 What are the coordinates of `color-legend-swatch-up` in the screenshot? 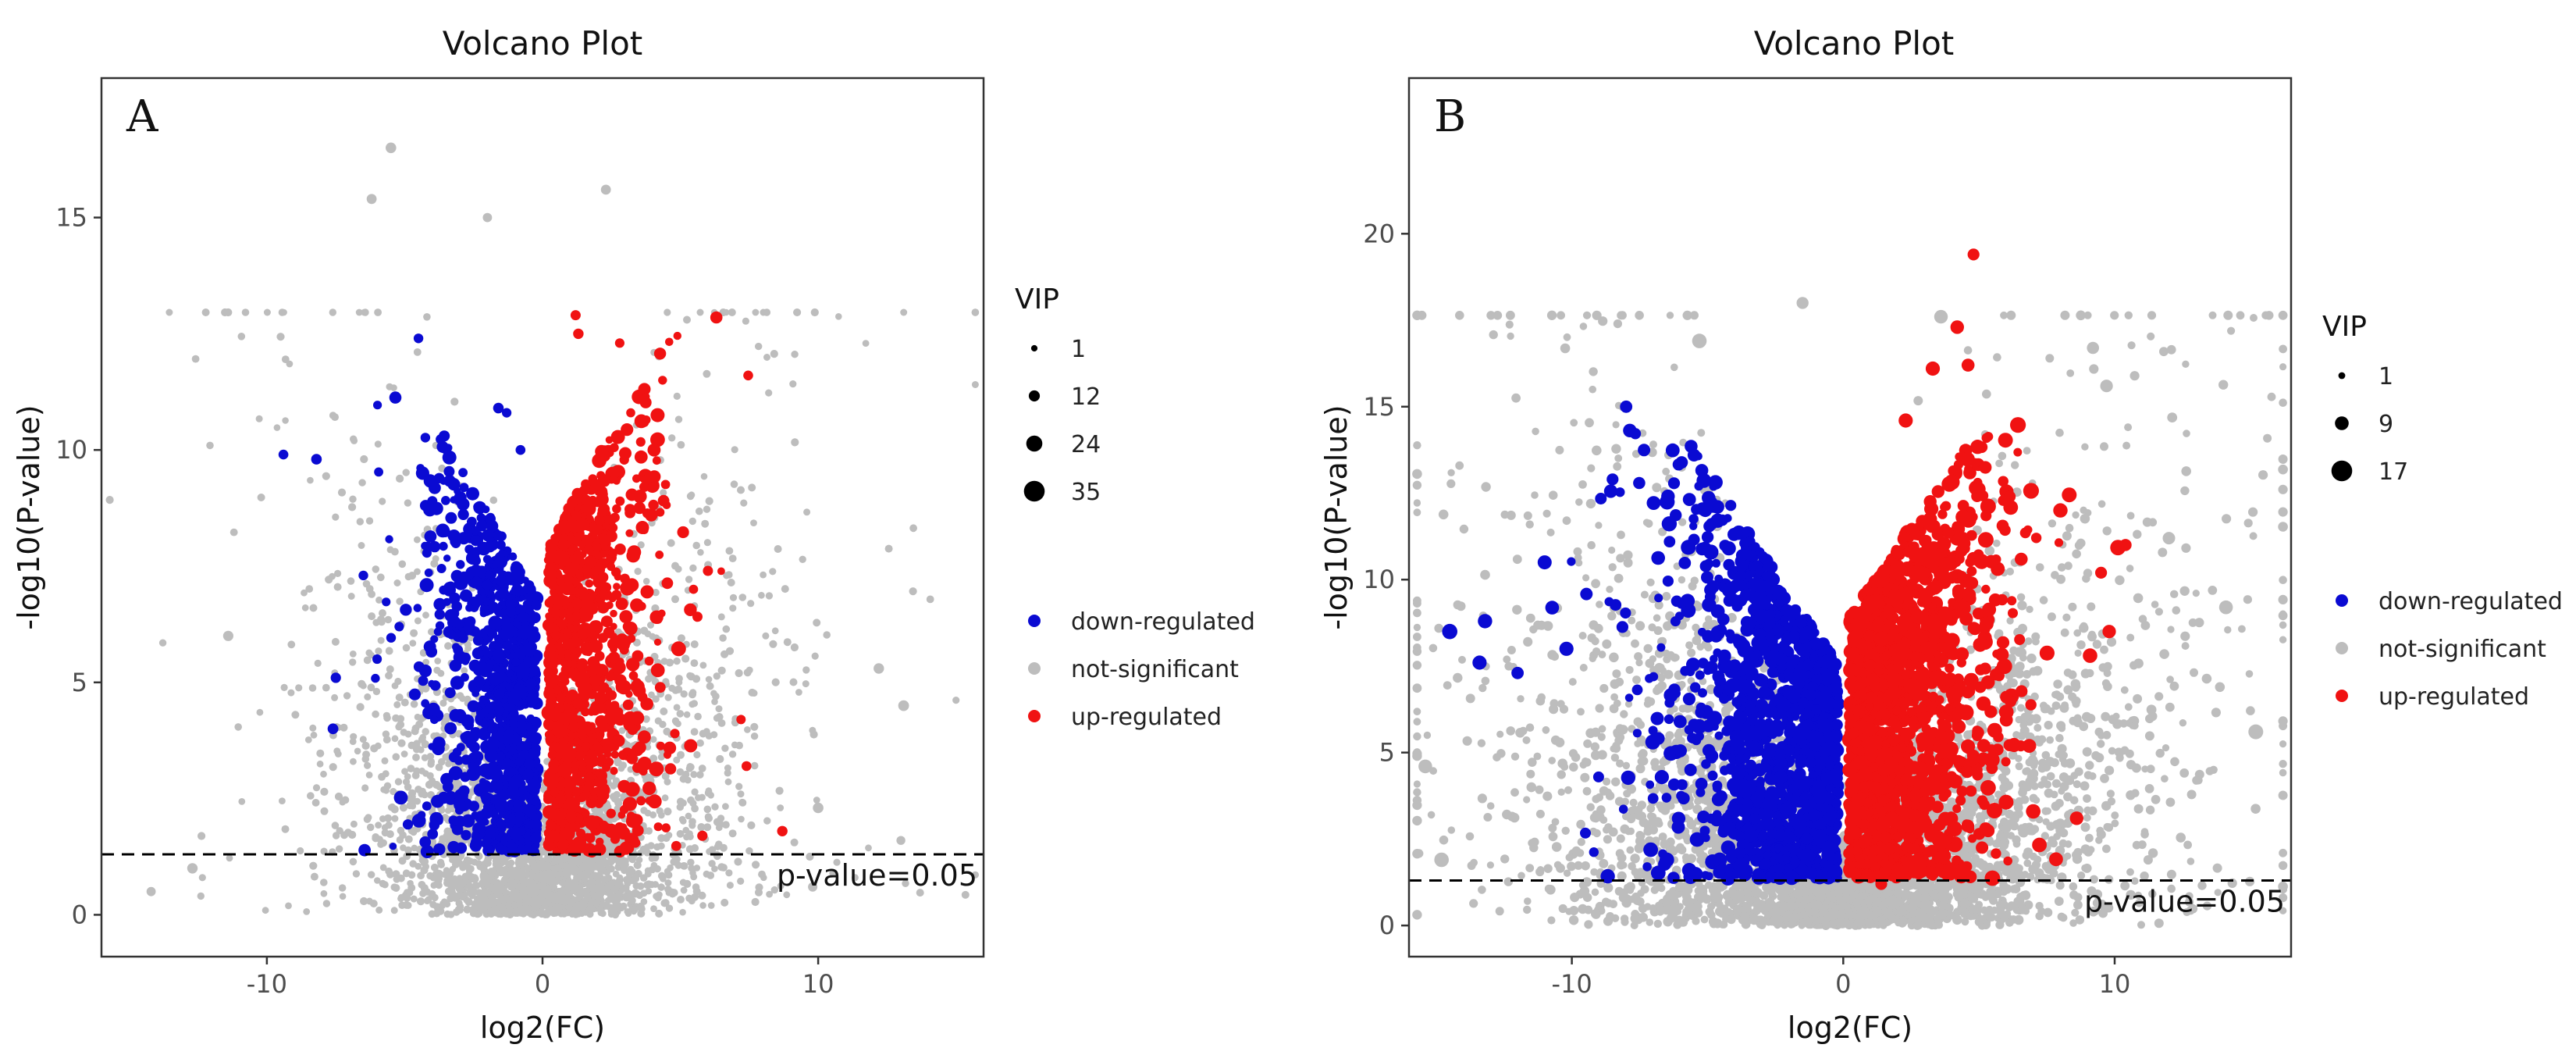 It's located at (1034, 716).